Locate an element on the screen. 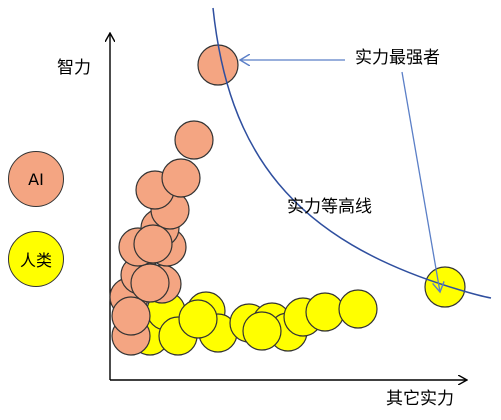 The image size is (501, 420). strongest-label: 实力最强者 is located at coordinates (397, 58).